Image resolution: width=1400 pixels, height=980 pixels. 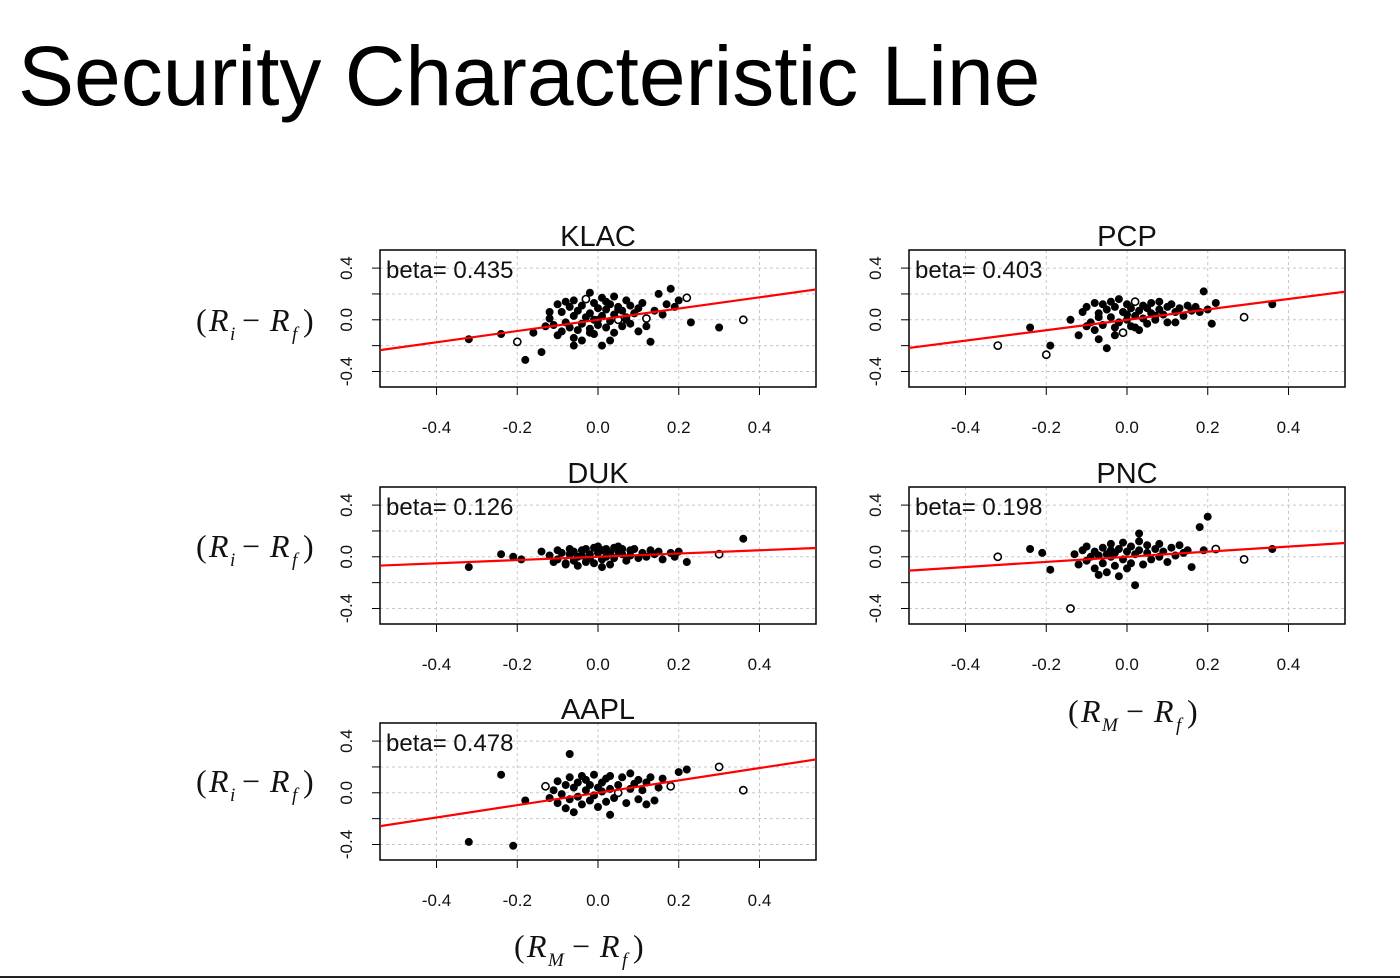 What do you see at coordinates (1125, 649) in the screenshot?
I see `pnc-x-ticks: -0.4 -0.2 0.0 0.2 0.4` at bounding box center [1125, 649].